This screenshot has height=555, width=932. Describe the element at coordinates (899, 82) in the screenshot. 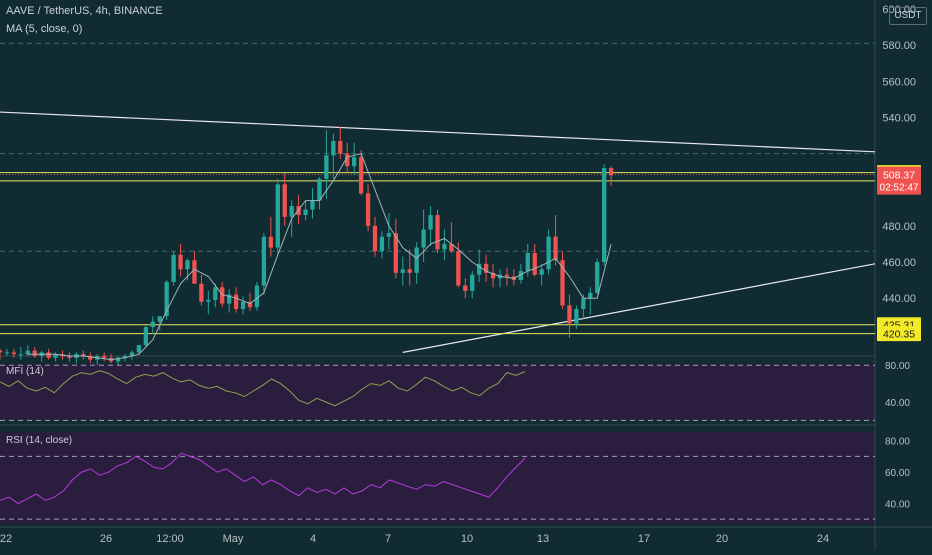

I see `price-tick-label: 560.00` at that location.